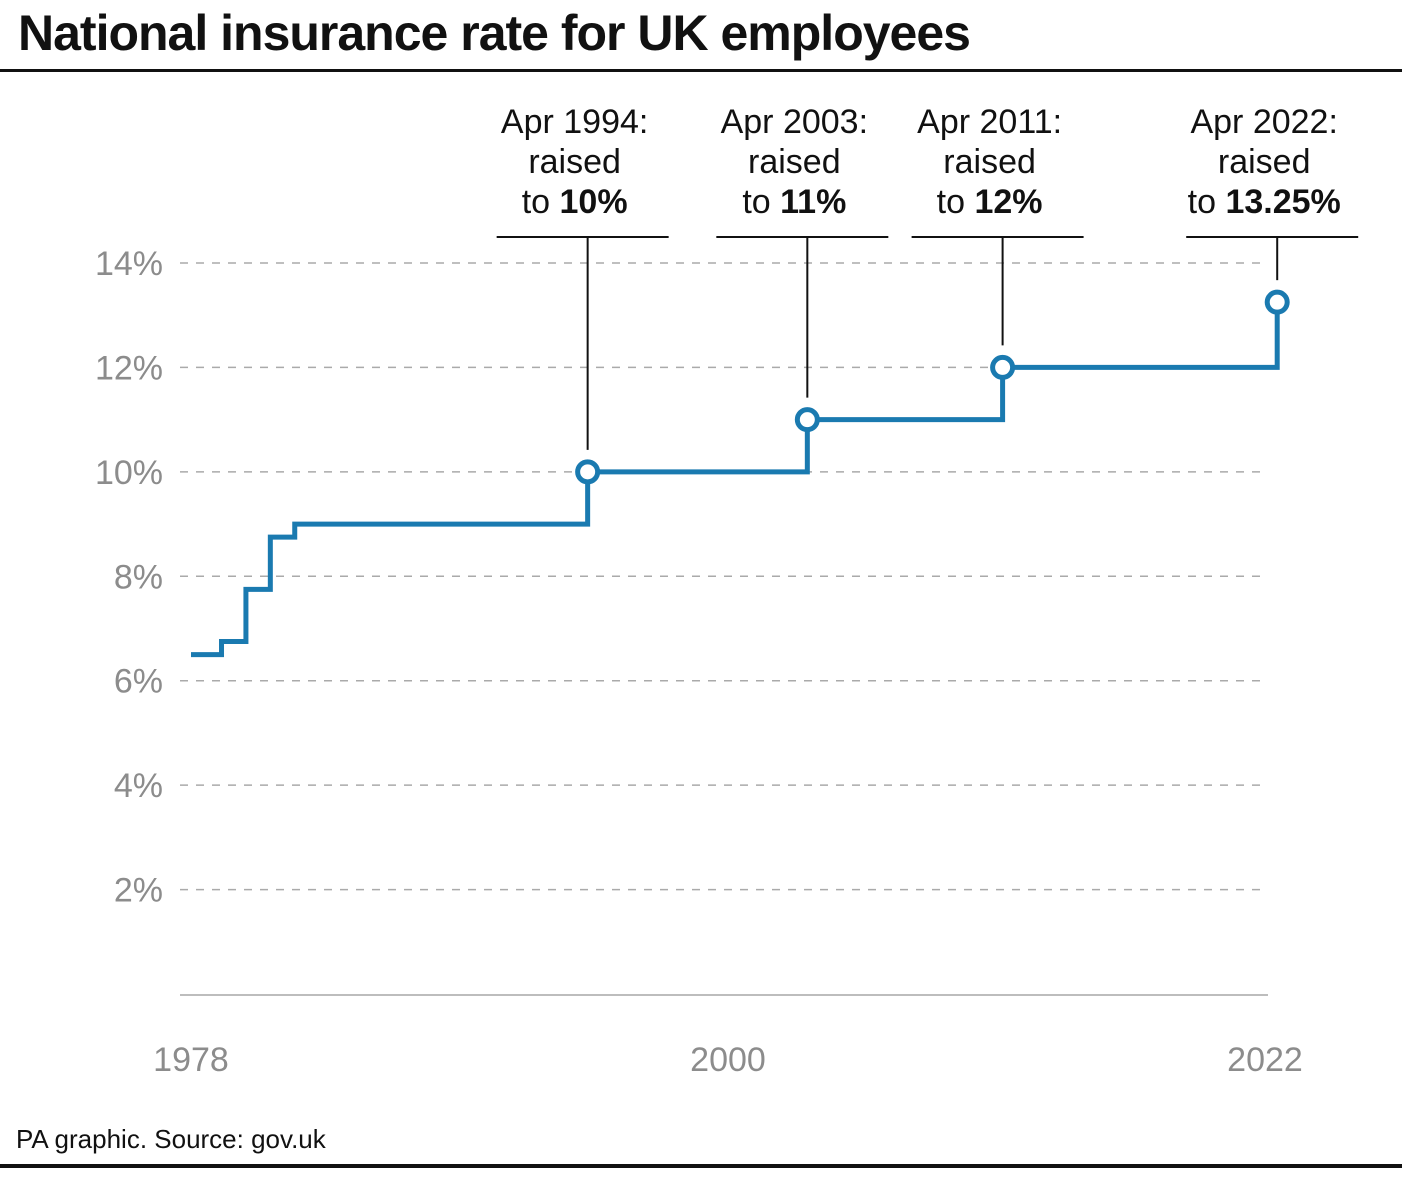  I want to click on x-tick-label: 2022, so click(1265, 1060).